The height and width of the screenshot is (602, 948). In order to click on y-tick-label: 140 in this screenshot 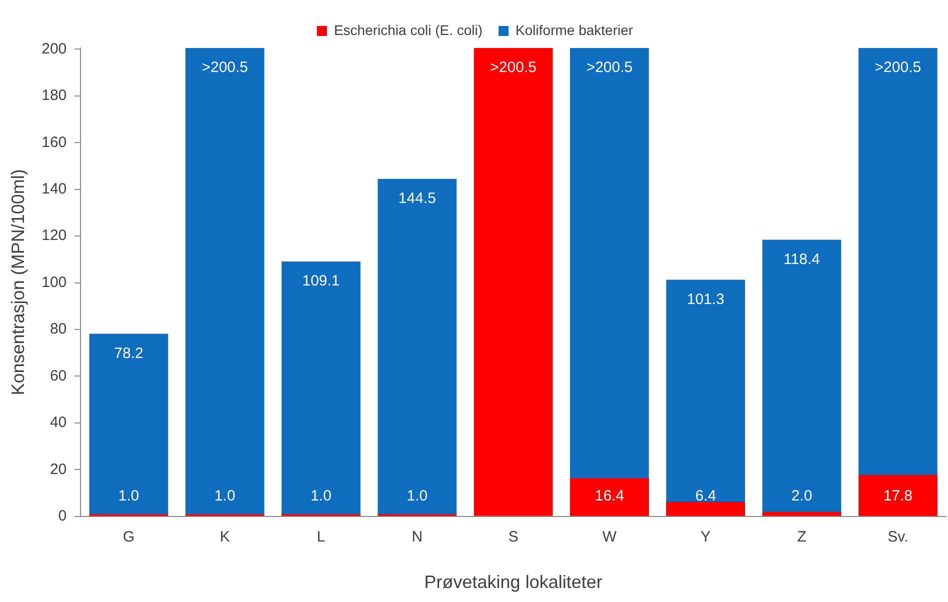, I will do `click(54, 189)`.